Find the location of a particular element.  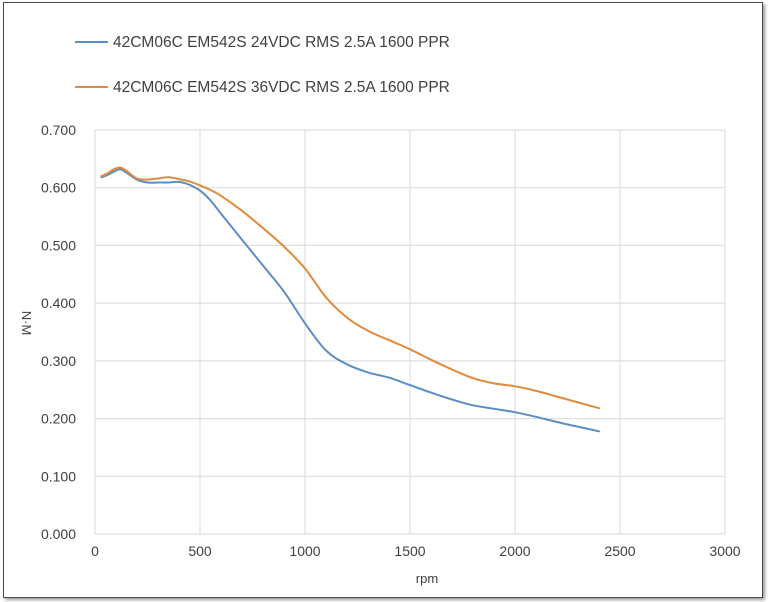

y-tick-label: 0.600 is located at coordinates (58, 188).